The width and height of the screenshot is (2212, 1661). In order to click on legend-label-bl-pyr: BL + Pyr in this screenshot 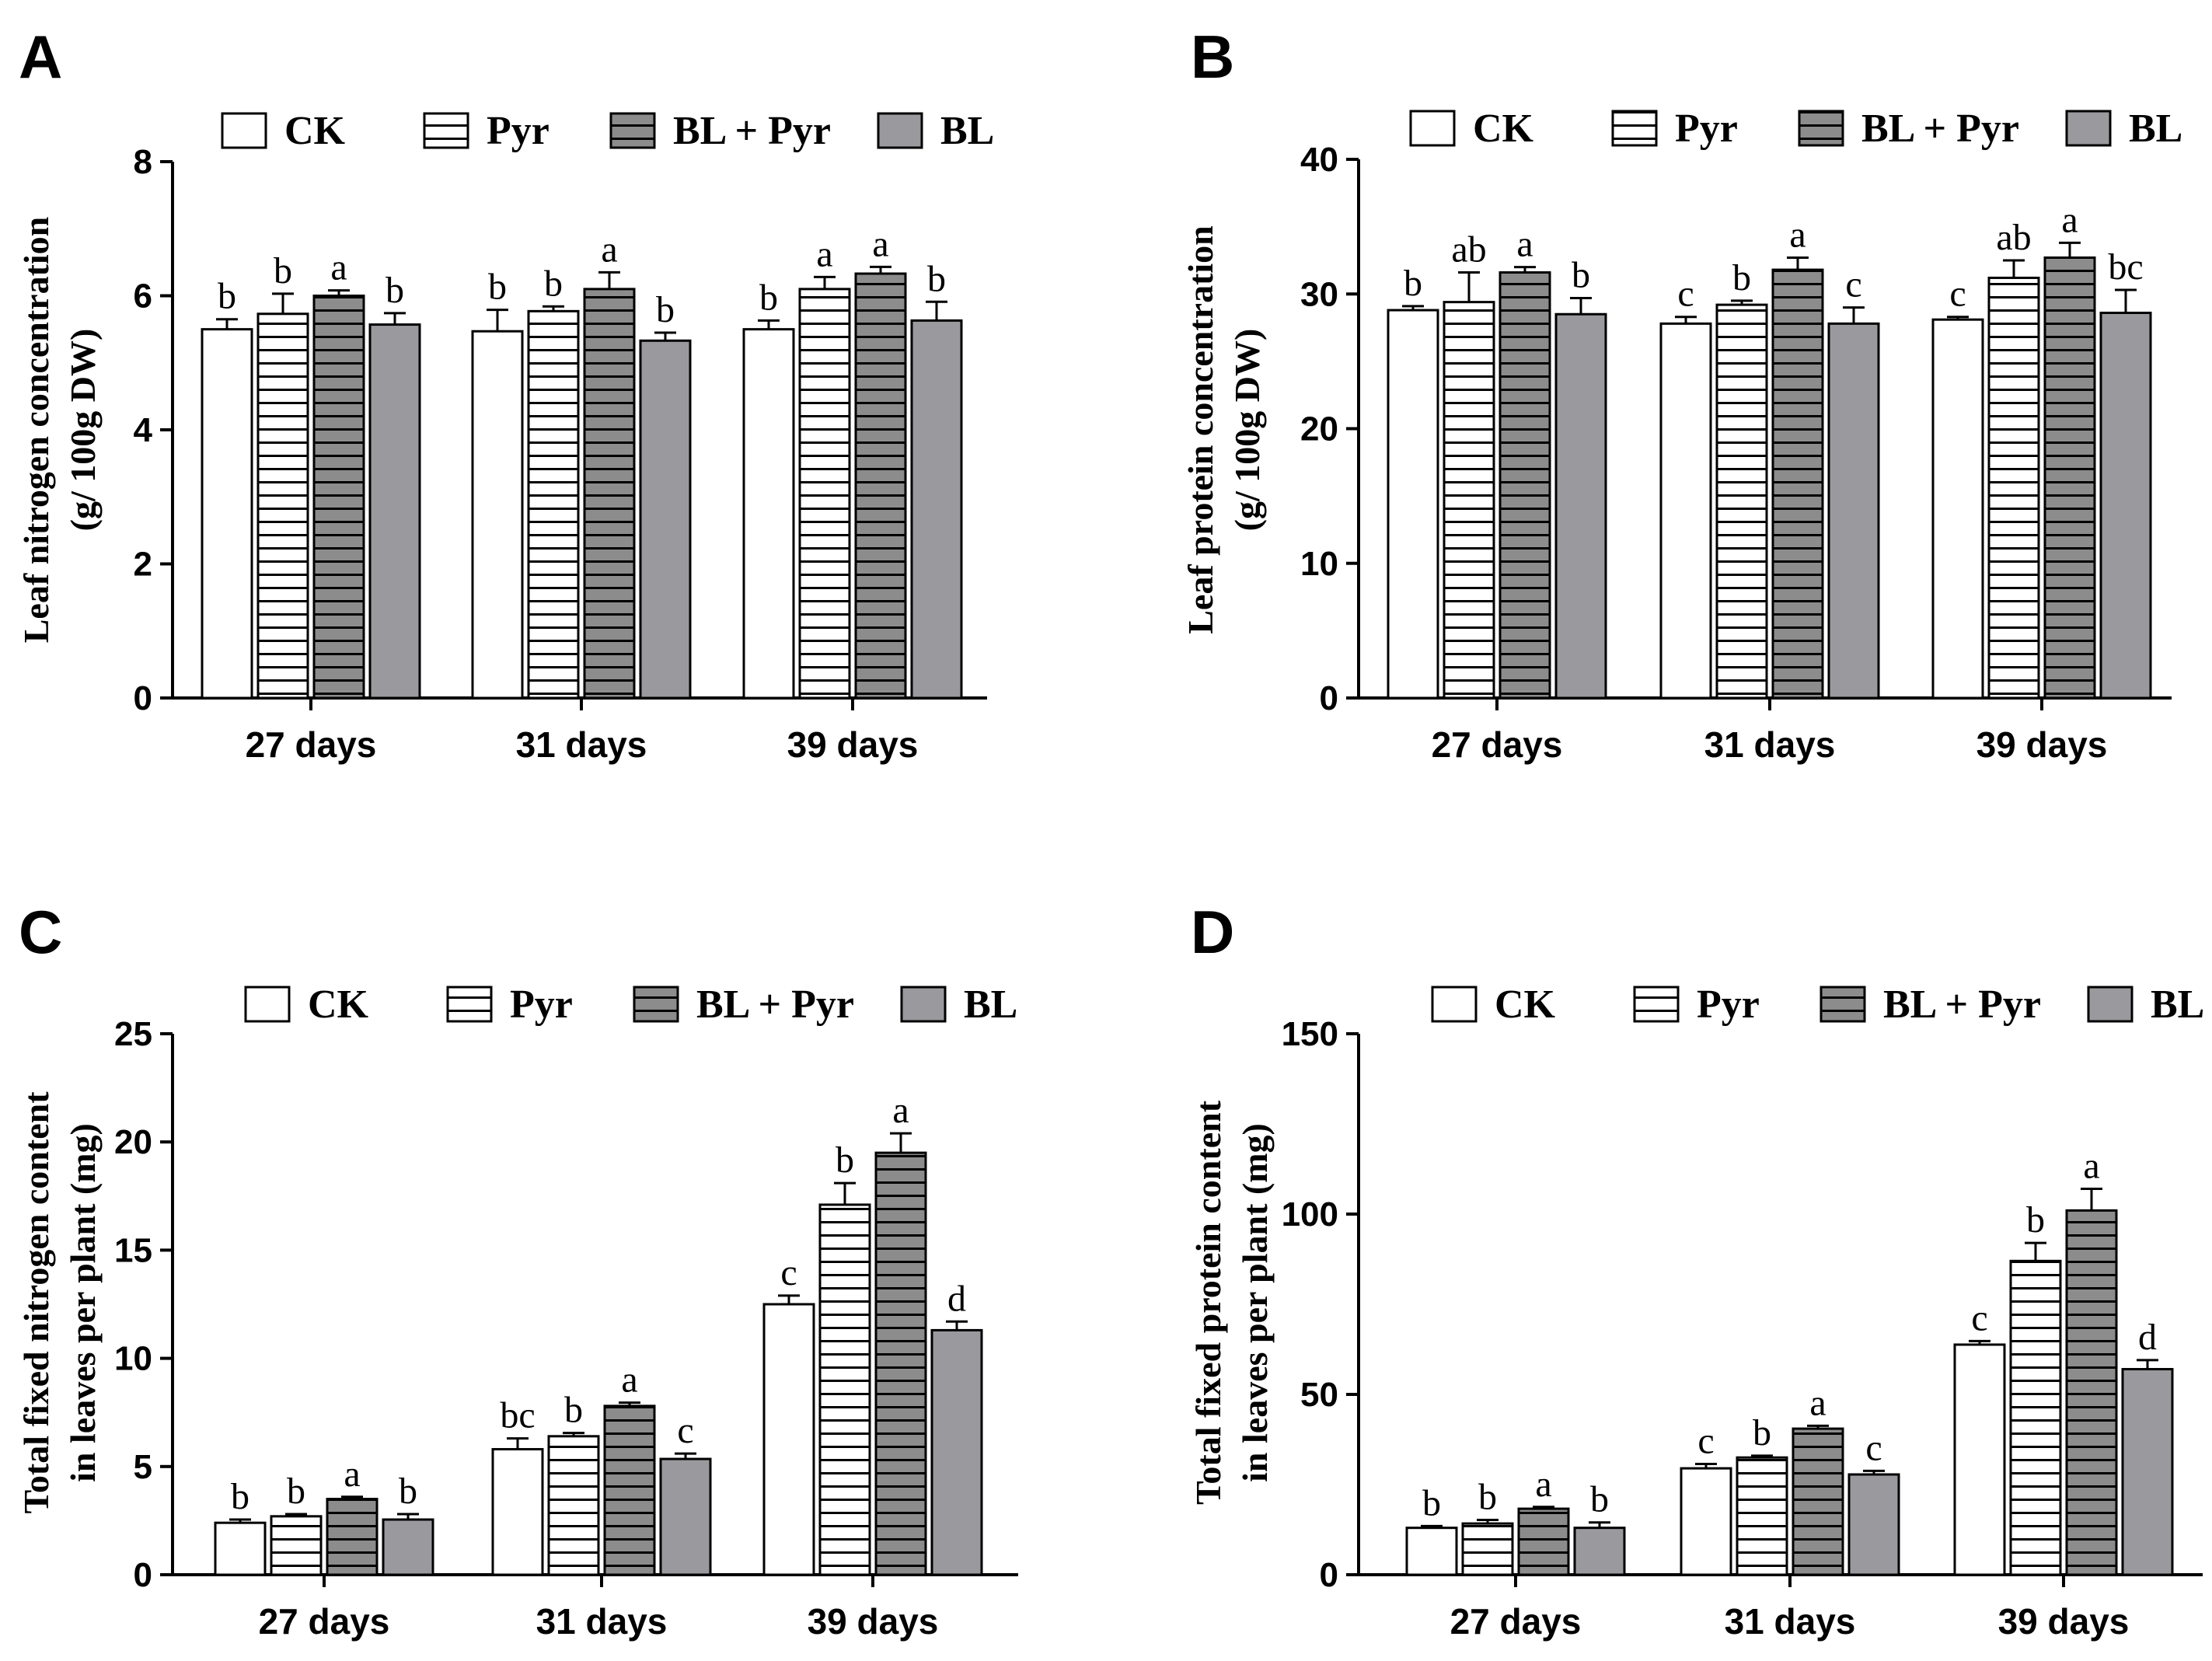, I will do `click(1962, 1004)`.